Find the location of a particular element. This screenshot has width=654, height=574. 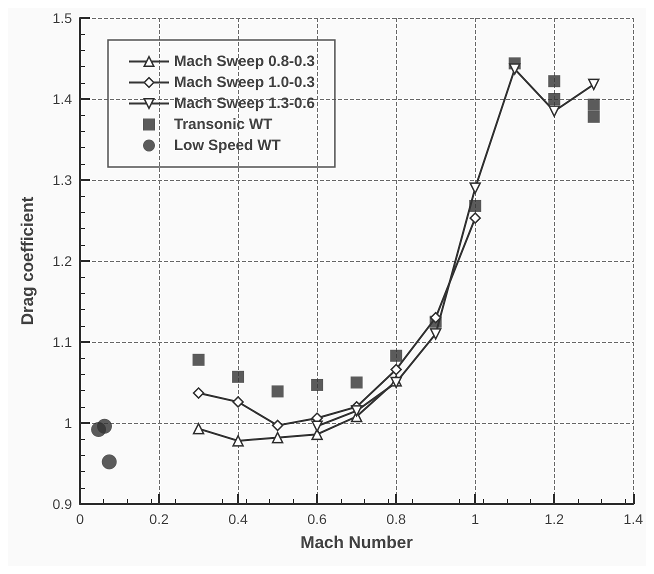

x-tick-label: 0.4 is located at coordinates (238, 519).